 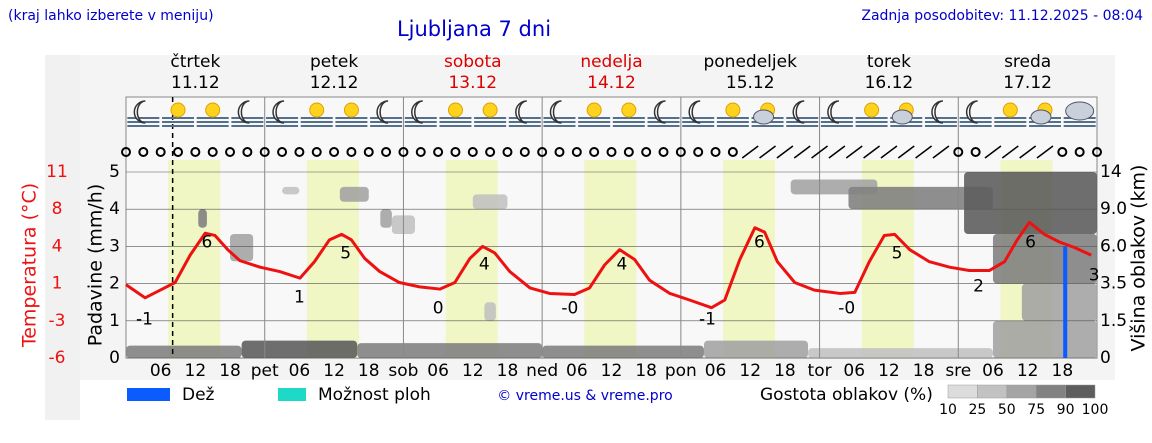 I want to click on precip-axis-label: Padavine (mm/h), so click(x=96, y=265).